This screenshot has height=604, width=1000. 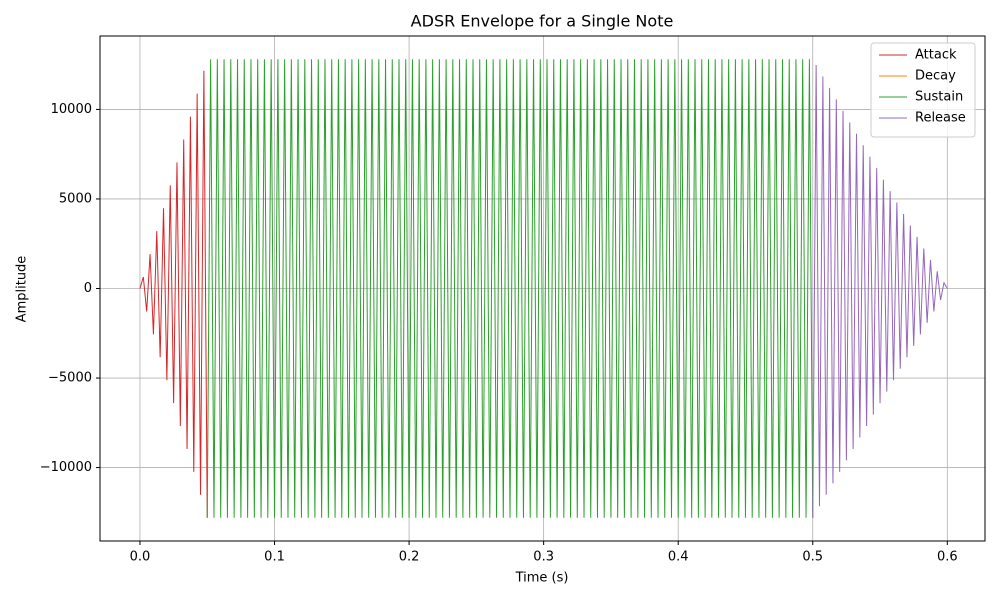 I want to click on x-tick-label: 0.2, so click(x=409, y=557).